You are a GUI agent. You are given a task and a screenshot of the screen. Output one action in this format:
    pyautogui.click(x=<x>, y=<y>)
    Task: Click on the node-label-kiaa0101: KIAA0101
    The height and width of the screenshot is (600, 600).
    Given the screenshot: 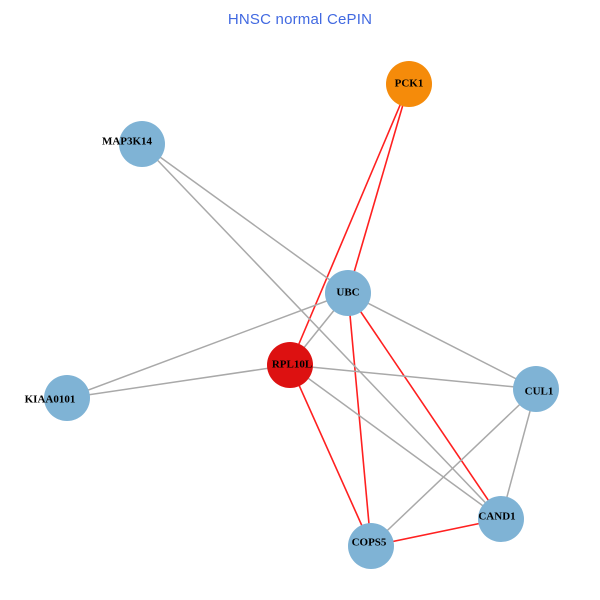 What is the action you would take?
    pyautogui.click(x=50, y=400)
    